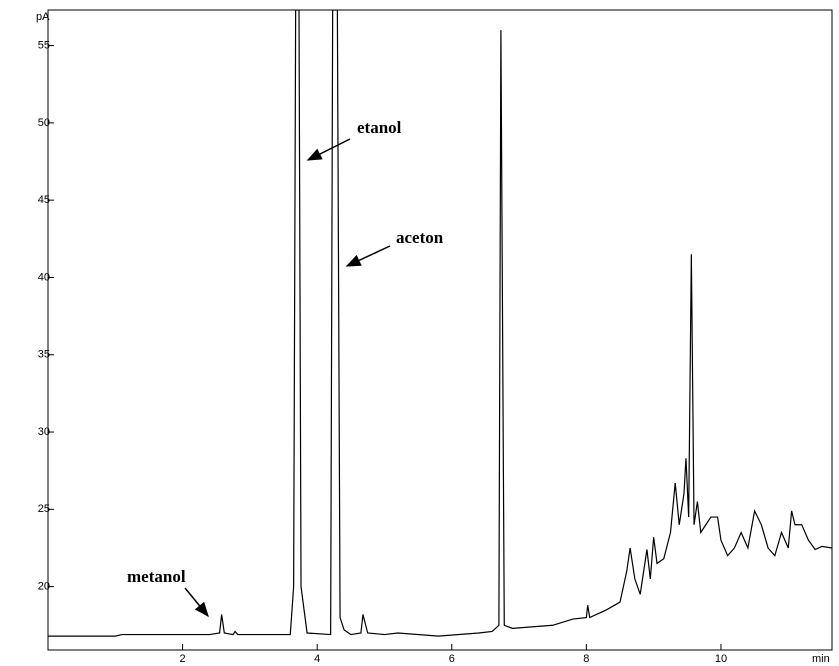 This screenshot has height=666, width=839. Describe the element at coordinates (379, 127) in the screenshot. I see `annotation: etanol` at that location.